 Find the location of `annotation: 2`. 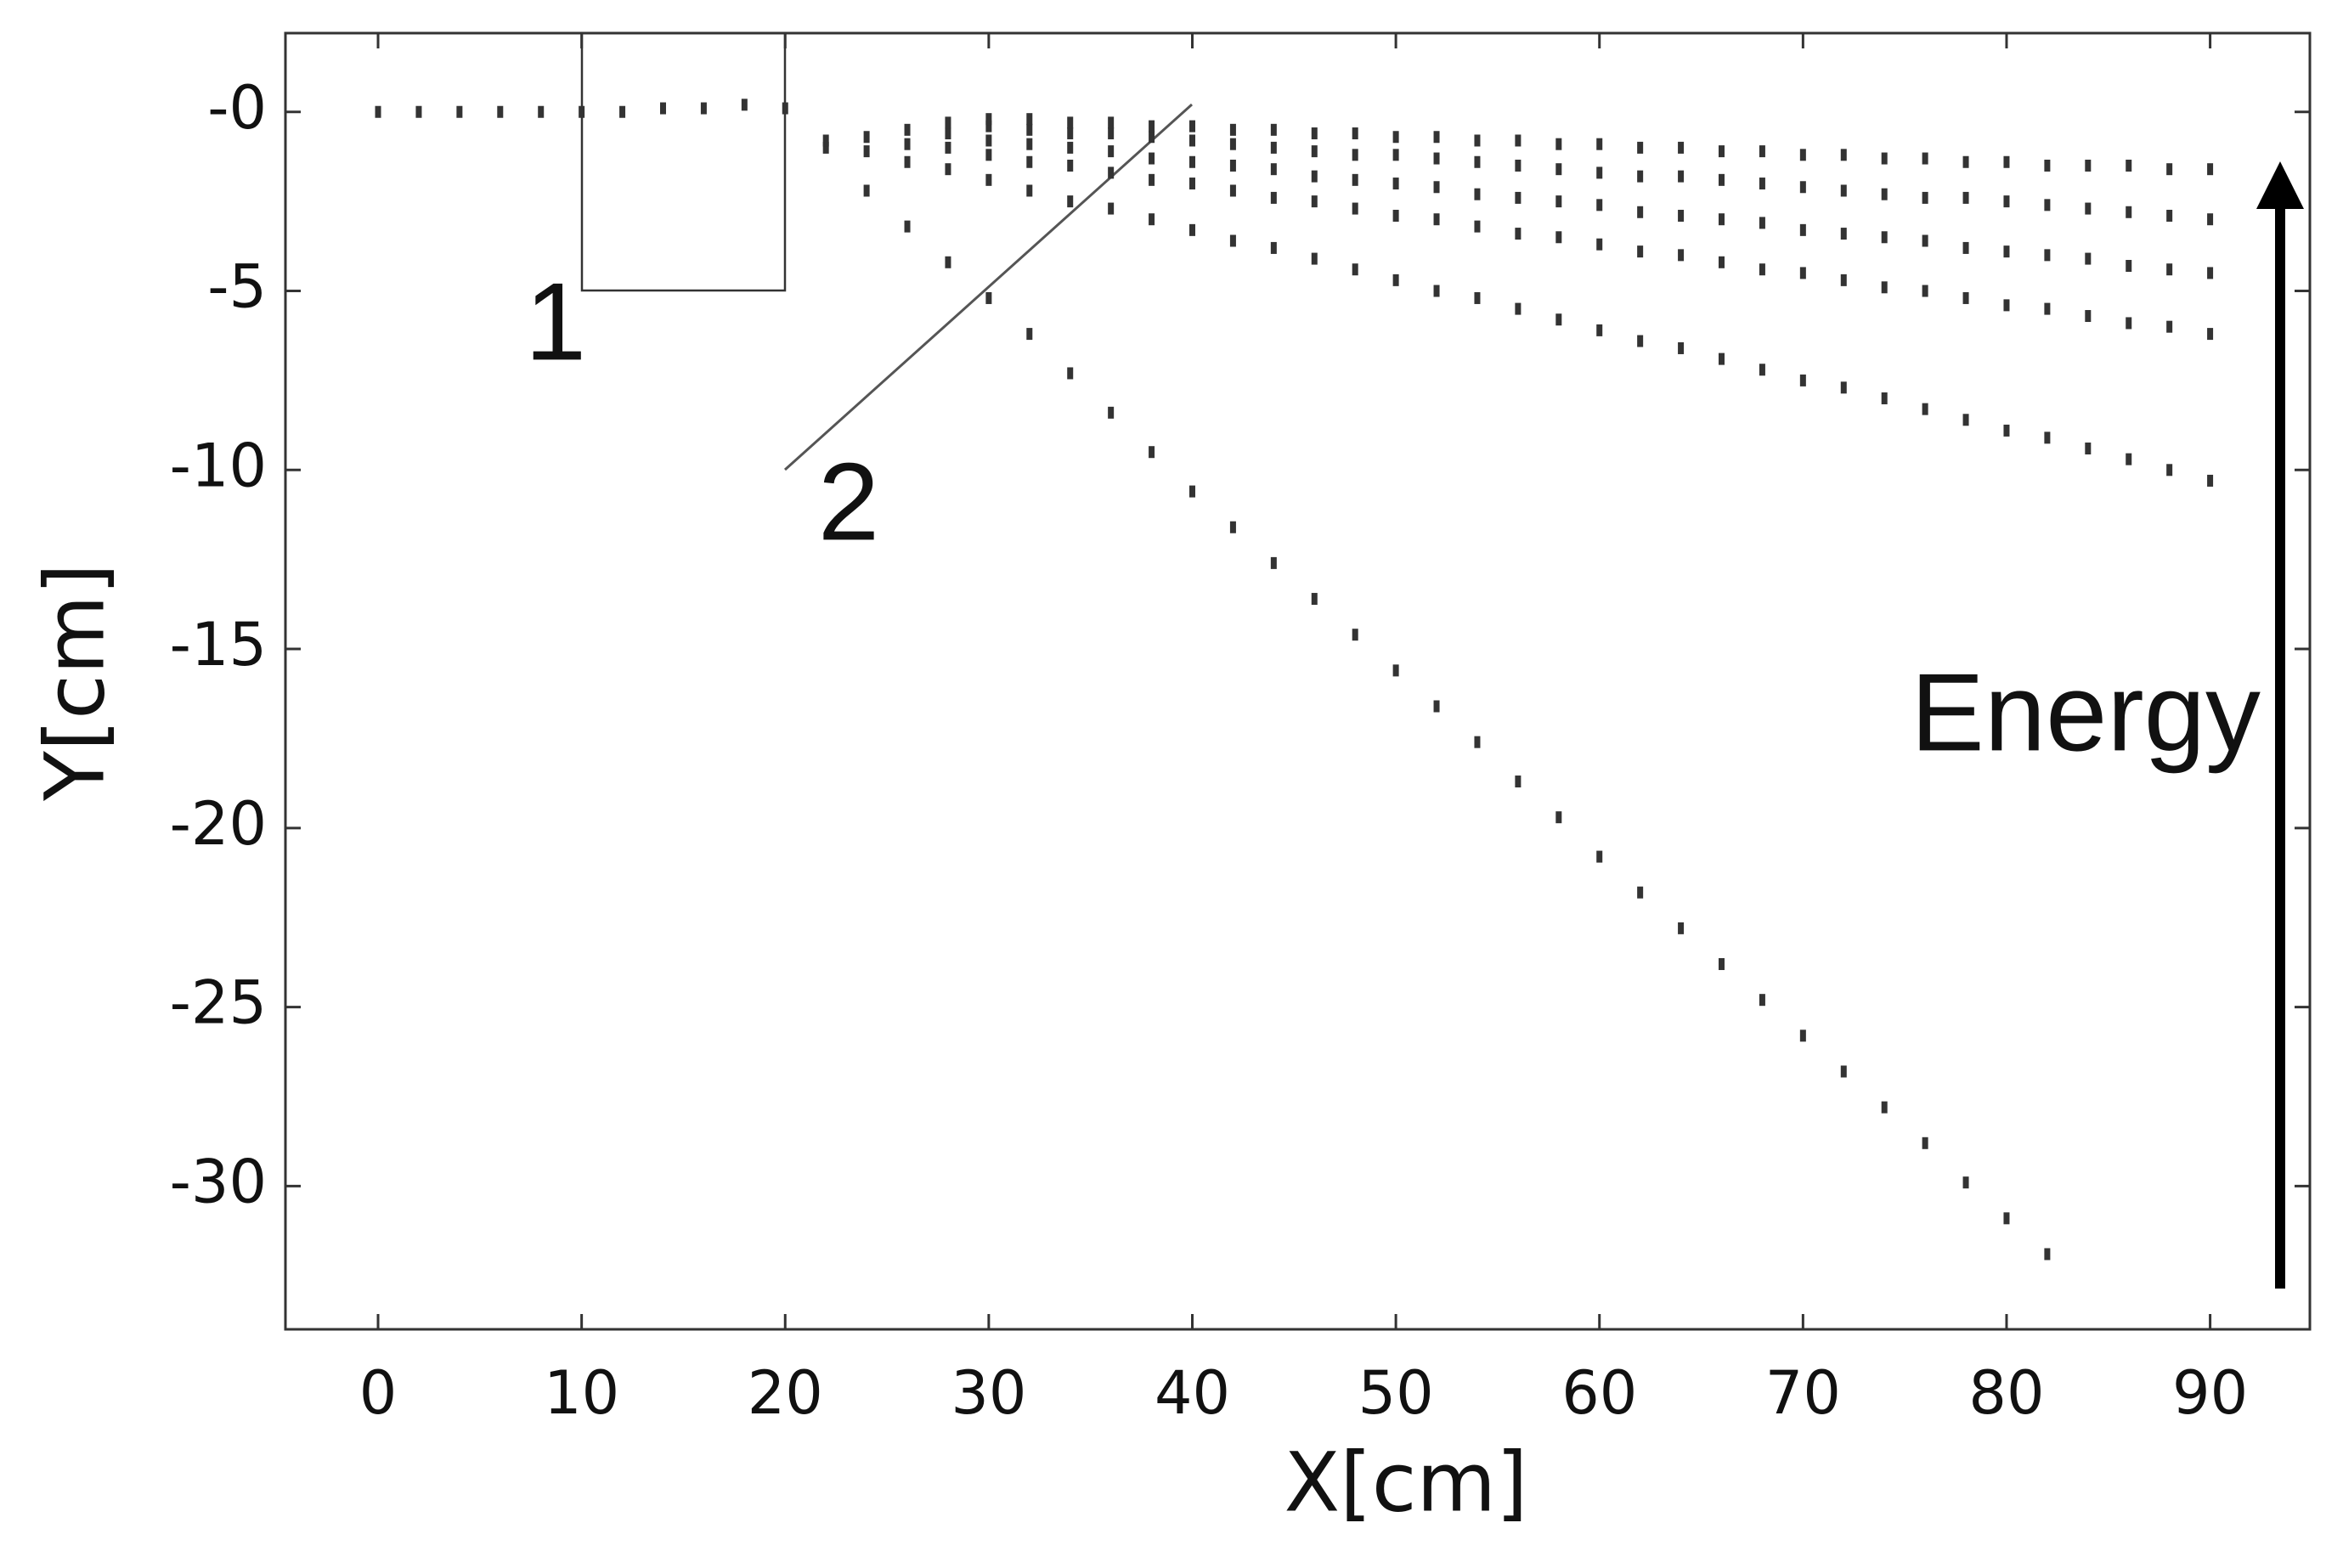

annotation: 2 is located at coordinates (848, 501).